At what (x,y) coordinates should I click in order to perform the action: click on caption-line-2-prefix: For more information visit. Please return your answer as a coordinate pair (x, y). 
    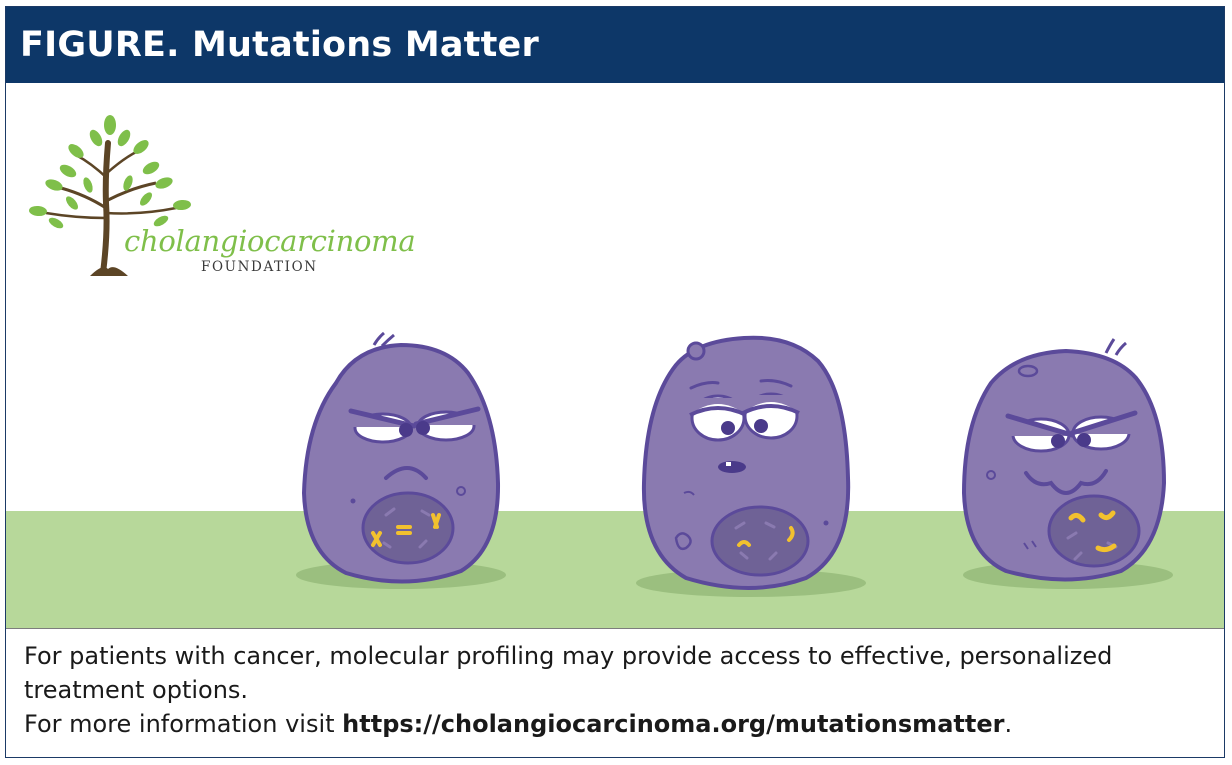
    Looking at the image, I should click on (183, 724).